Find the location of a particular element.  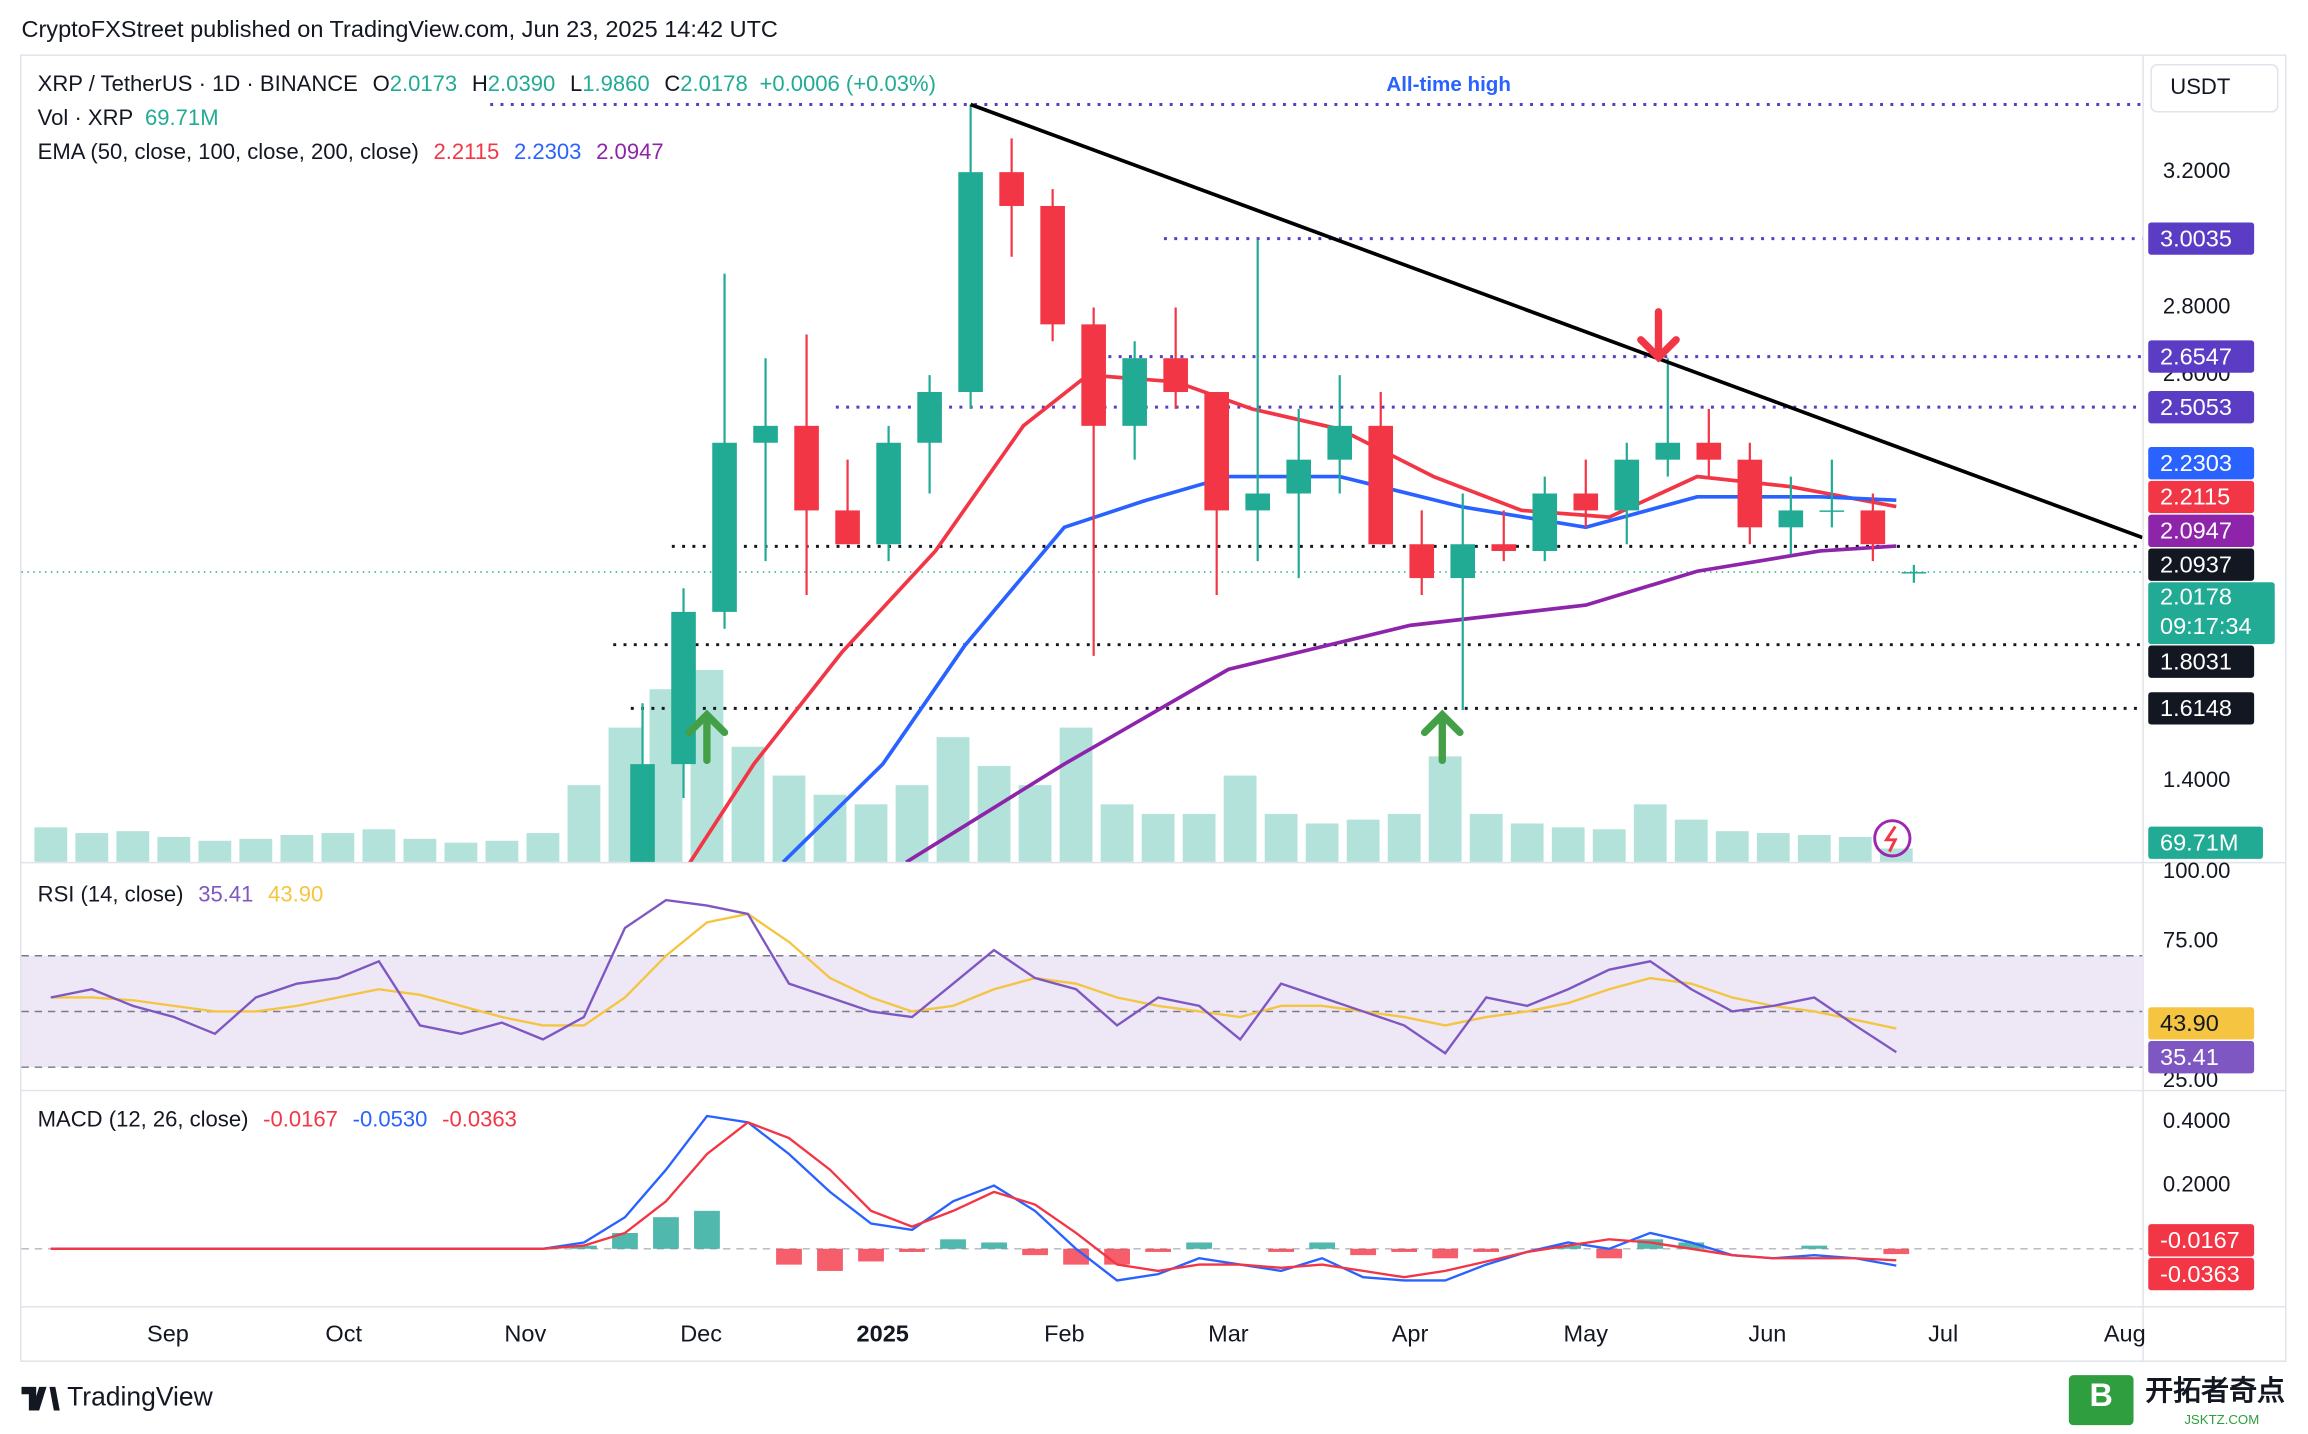

x-tick-label: Dec is located at coordinates (701, 1334).